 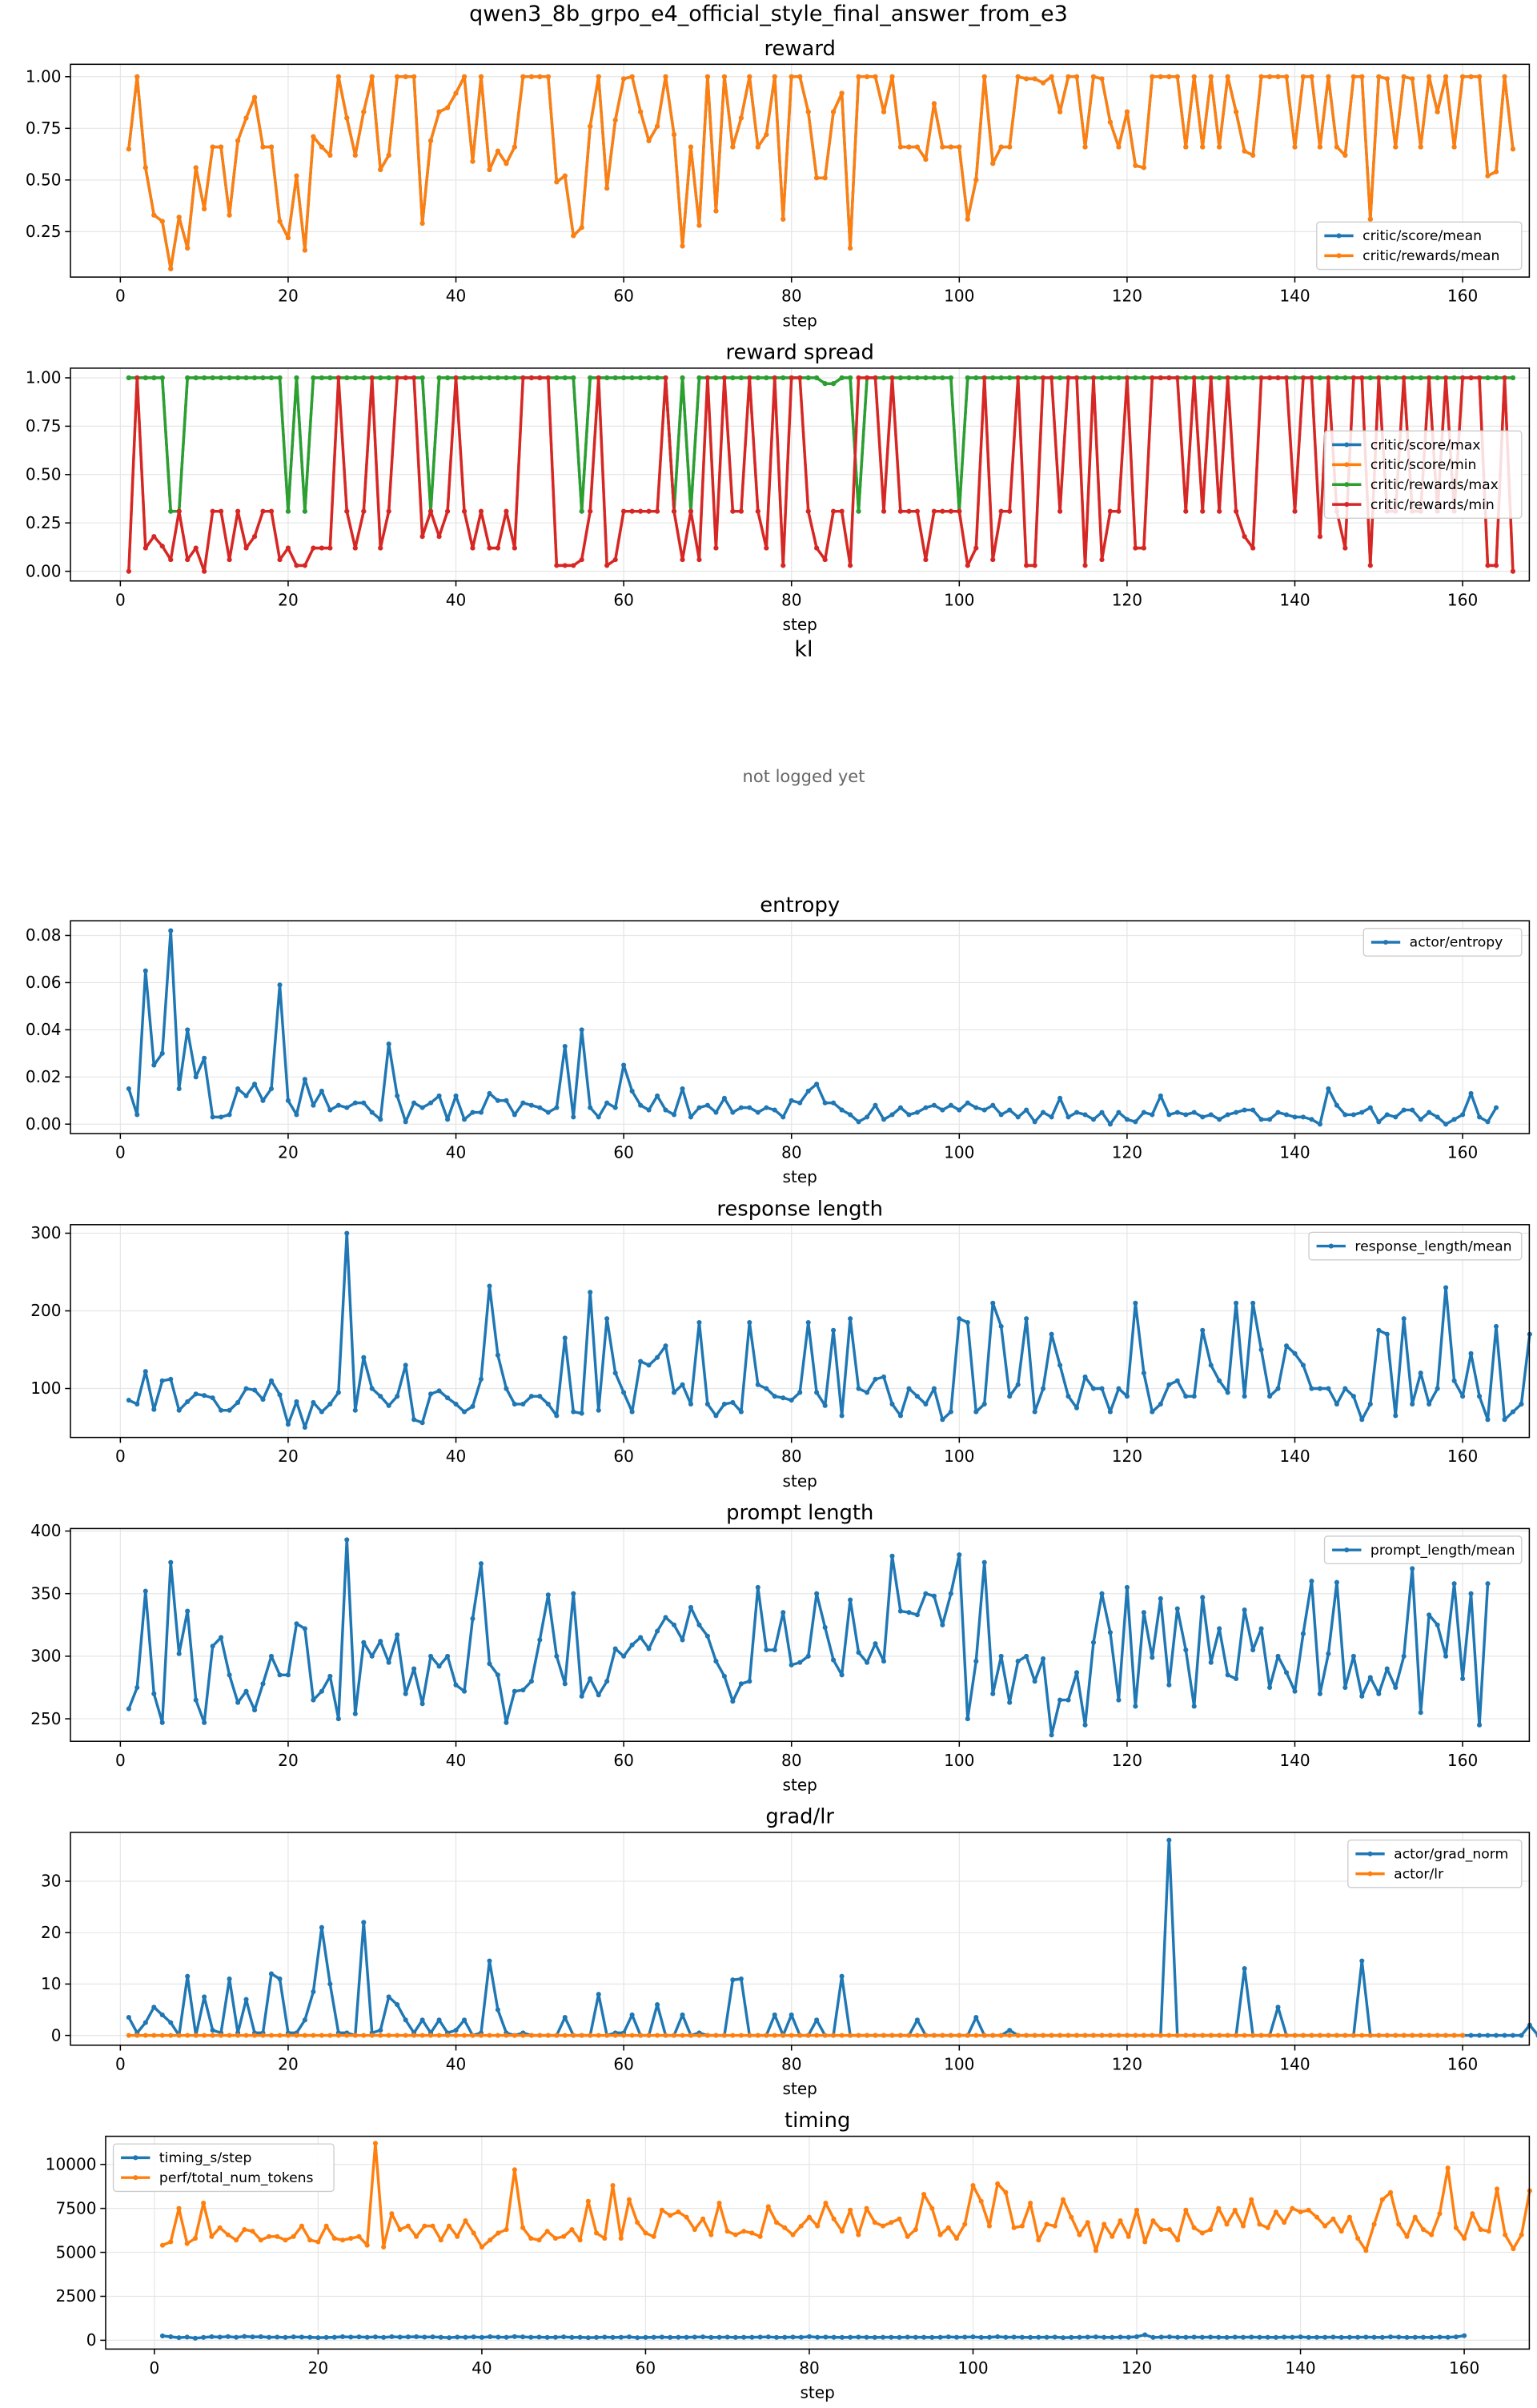 I want to click on y-tick-label: 0.08, so click(x=44, y=935).